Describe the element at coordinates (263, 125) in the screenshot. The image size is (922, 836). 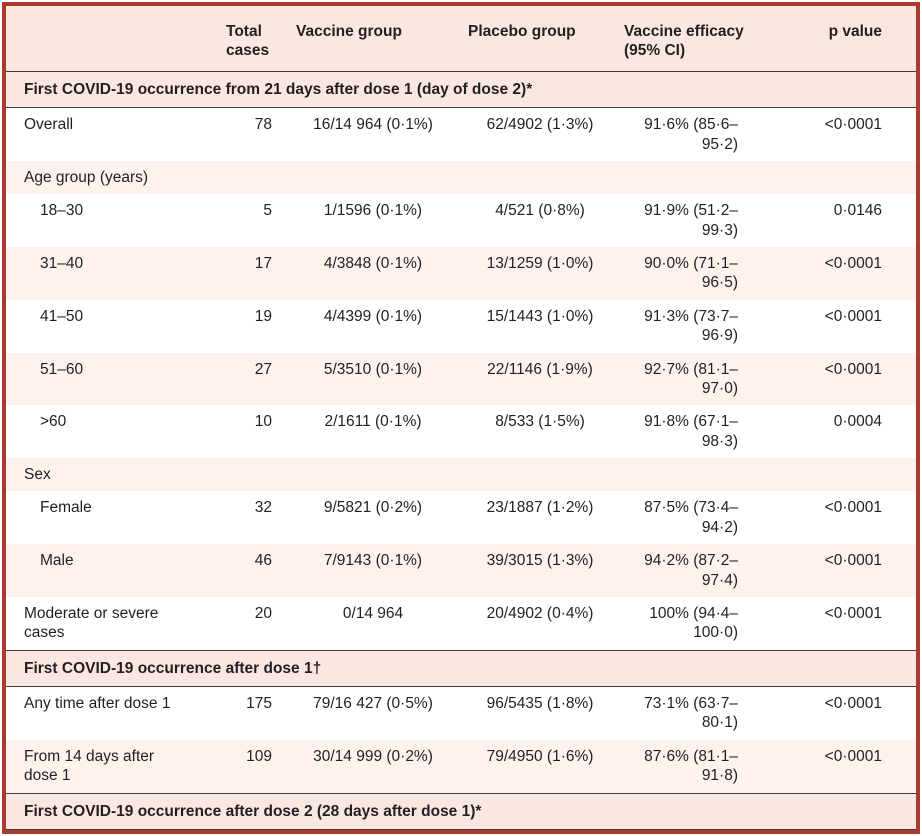
I see `table-cell: 78` at that location.